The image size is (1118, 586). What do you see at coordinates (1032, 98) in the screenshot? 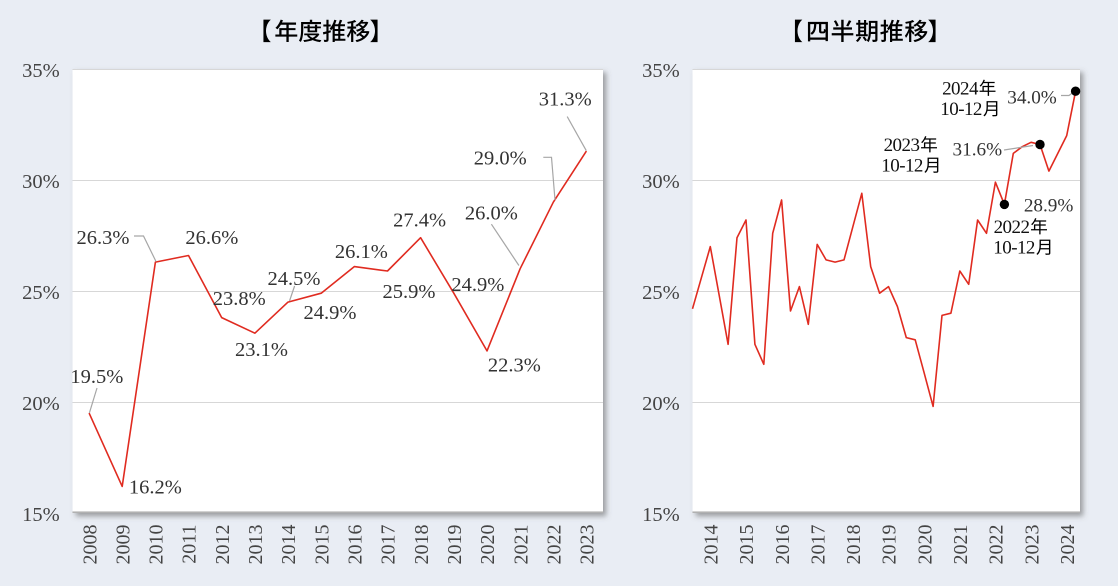
I see `svg-text: 34.0%` at bounding box center [1032, 98].